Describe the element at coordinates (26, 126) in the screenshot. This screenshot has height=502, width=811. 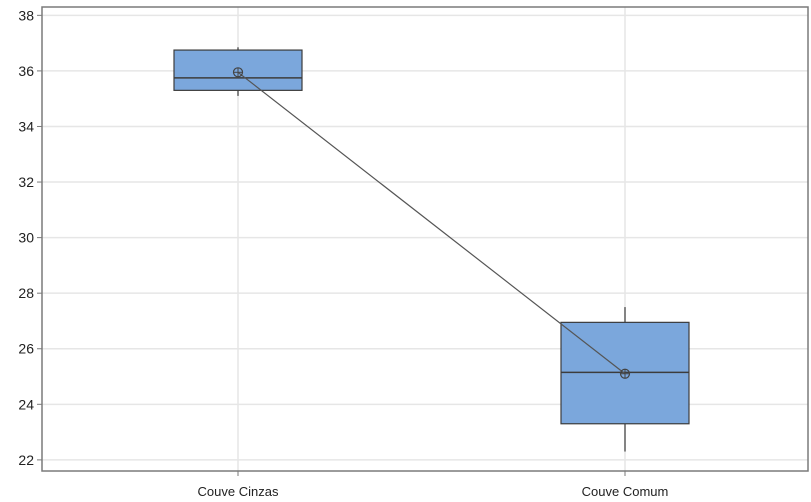
I see `y-tick-label: 34` at that location.